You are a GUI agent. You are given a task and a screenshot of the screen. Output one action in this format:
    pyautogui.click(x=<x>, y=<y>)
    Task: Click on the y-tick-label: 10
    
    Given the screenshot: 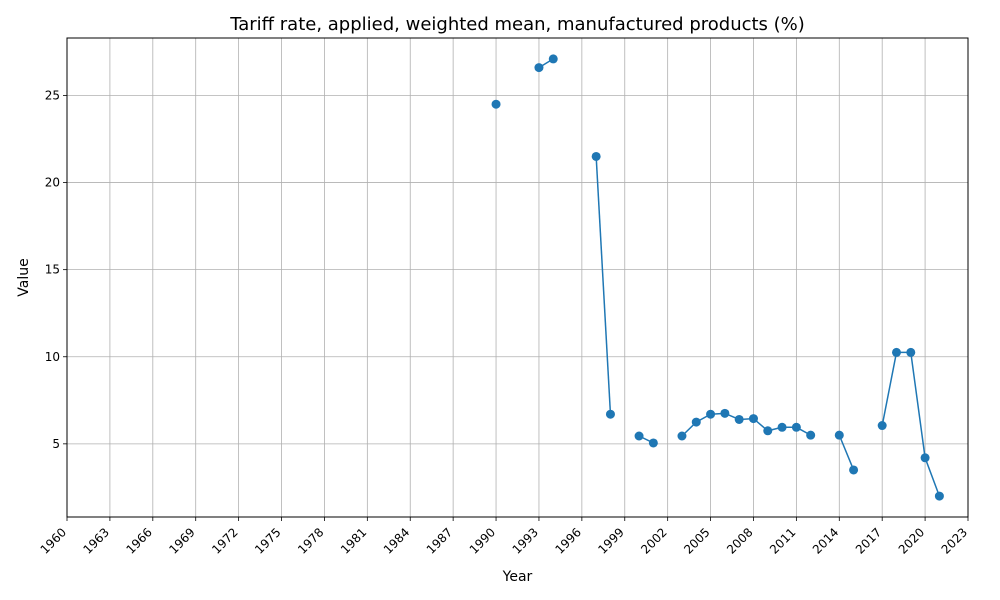 What is the action you would take?
    pyautogui.click(x=52, y=357)
    